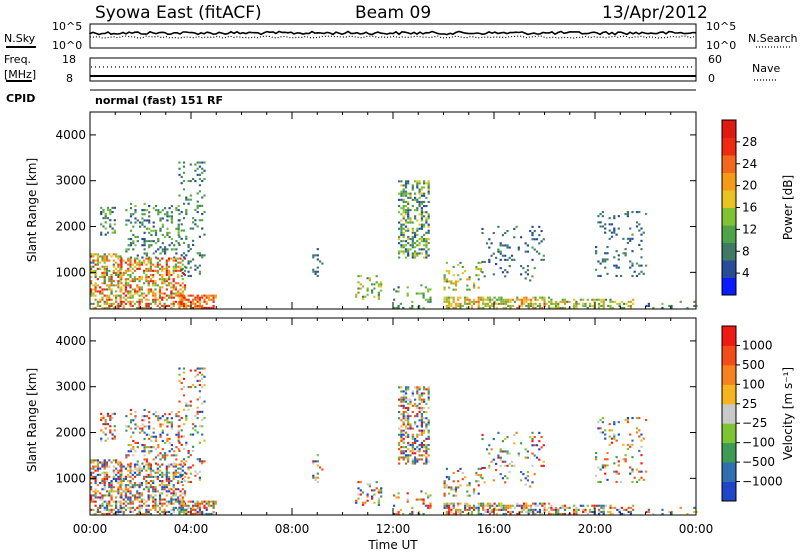 The width and height of the screenshot is (800, 554). Describe the element at coordinates (749, 229) in the screenshot. I see `colorbar-tick-label: 12` at that location.